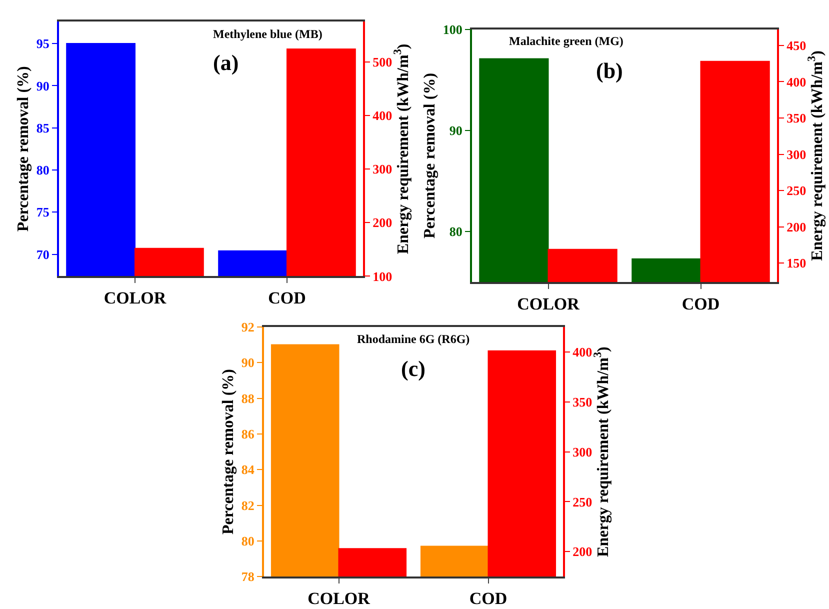 This screenshot has height=609, width=829. What do you see at coordinates (609, 70) in the screenshot?
I see `annotation: (b)` at bounding box center [609, 70].